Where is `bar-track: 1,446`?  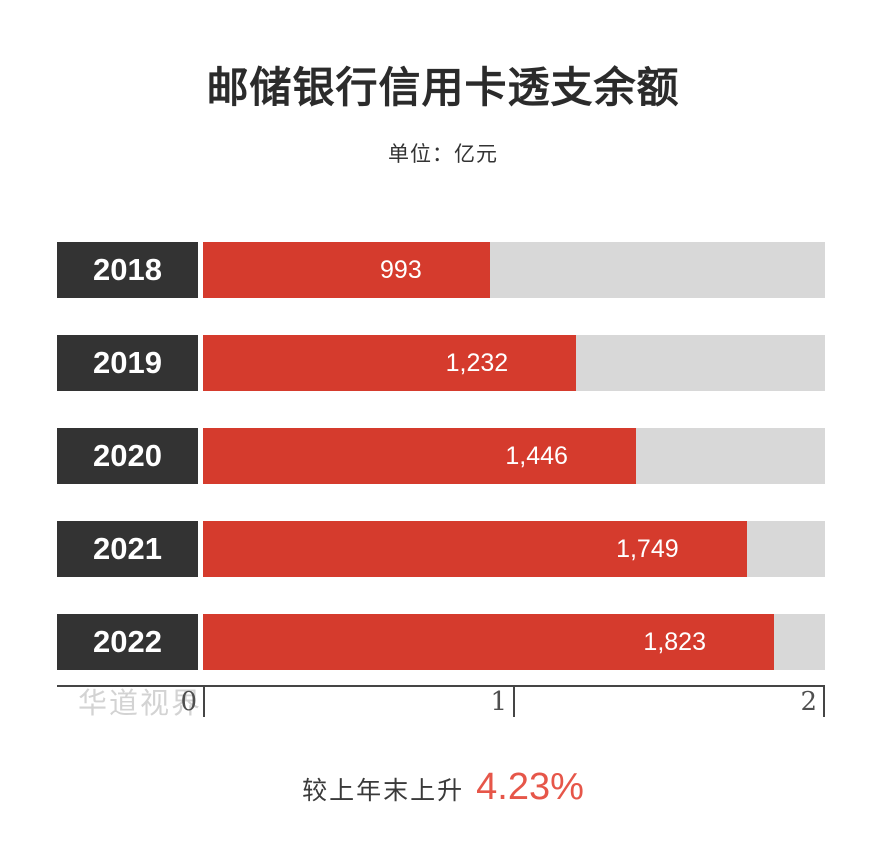
bar-track: 1,446 is located at coordinates (514, 456).